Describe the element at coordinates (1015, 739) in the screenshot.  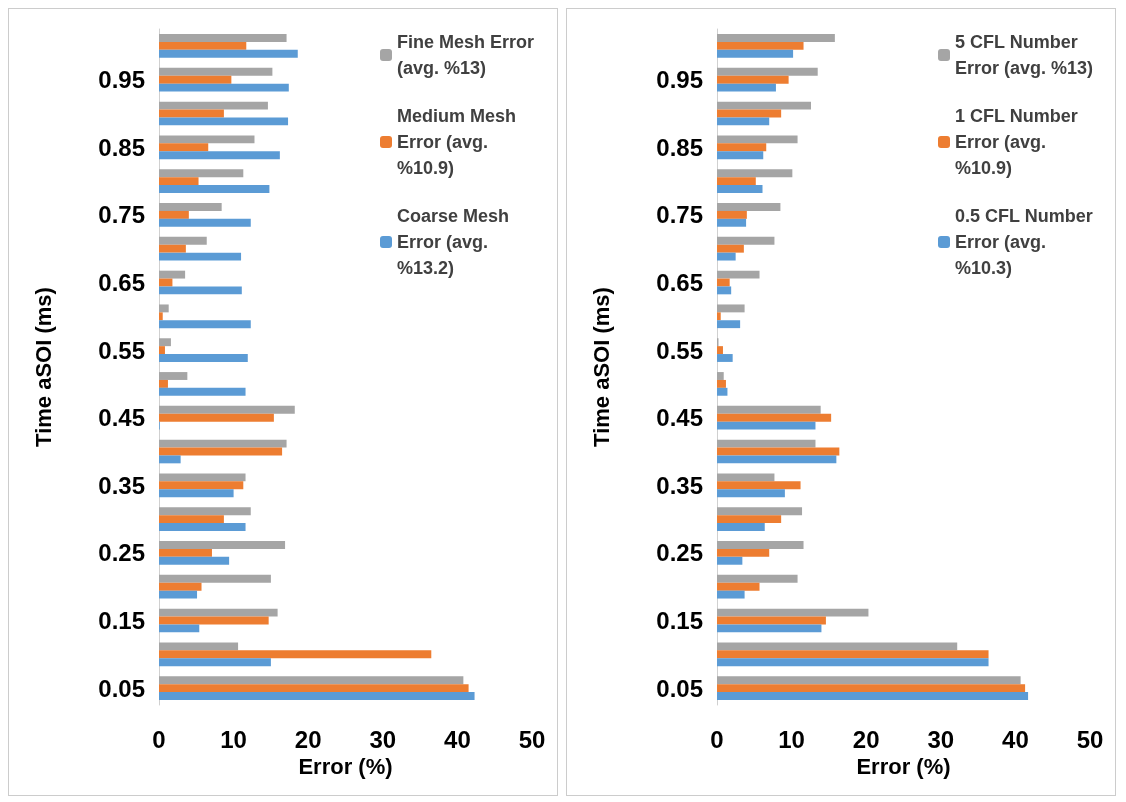
I see `x-tick-label: 40` at that location.